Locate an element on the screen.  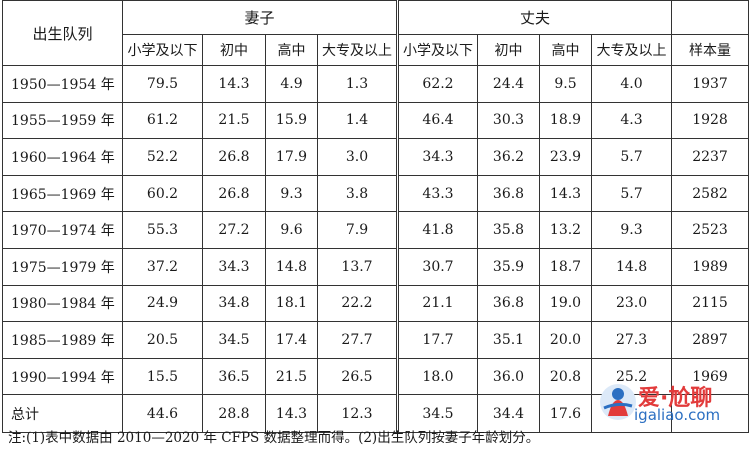
wife-edu-college: 大专及以上 is located at coordinates (358, 50).